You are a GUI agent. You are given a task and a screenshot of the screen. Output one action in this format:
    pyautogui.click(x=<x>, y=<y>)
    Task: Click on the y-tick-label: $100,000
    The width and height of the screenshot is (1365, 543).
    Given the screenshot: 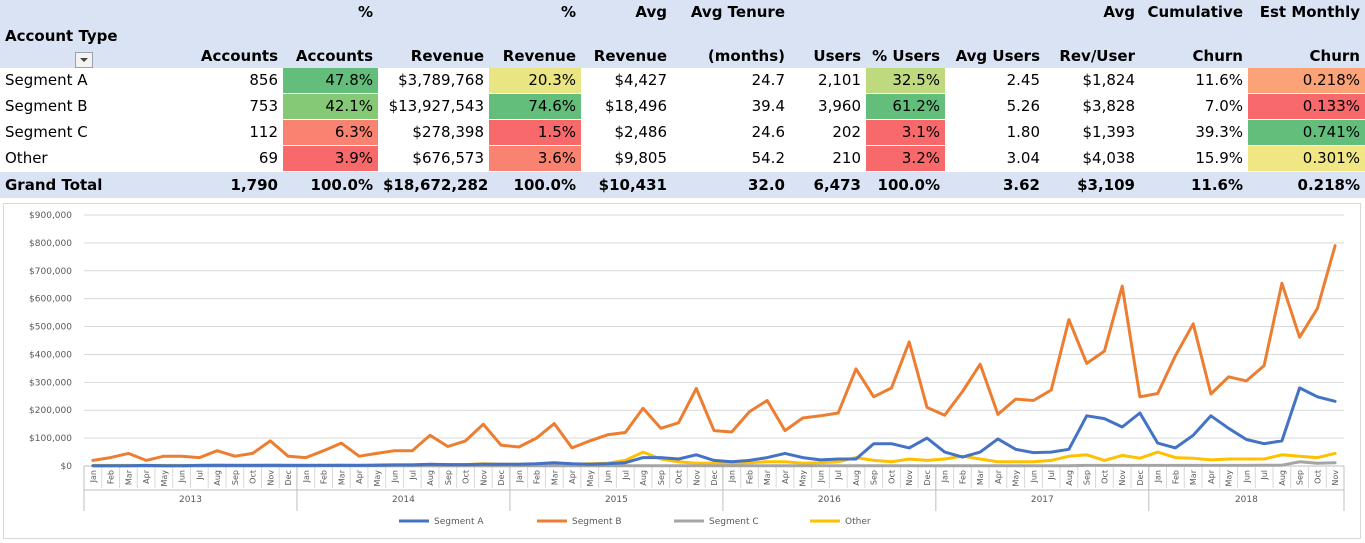 What is the action you would take?
    pyautogui.click(x=50, y=439)
    